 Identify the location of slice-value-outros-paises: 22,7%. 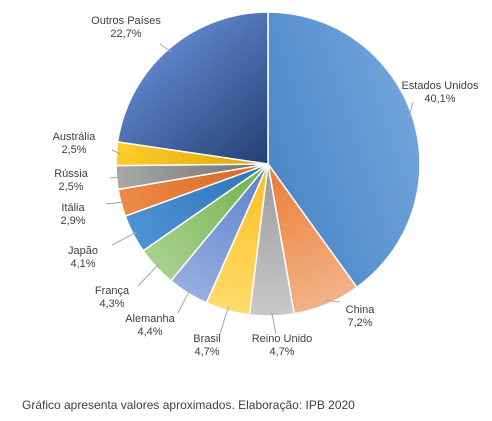
(125, 34).